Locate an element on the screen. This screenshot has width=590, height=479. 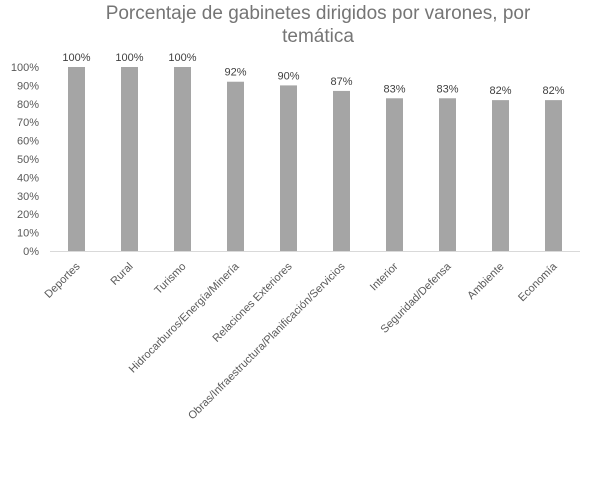
y-tick-label: 60% is located at coordinates (28, 142).